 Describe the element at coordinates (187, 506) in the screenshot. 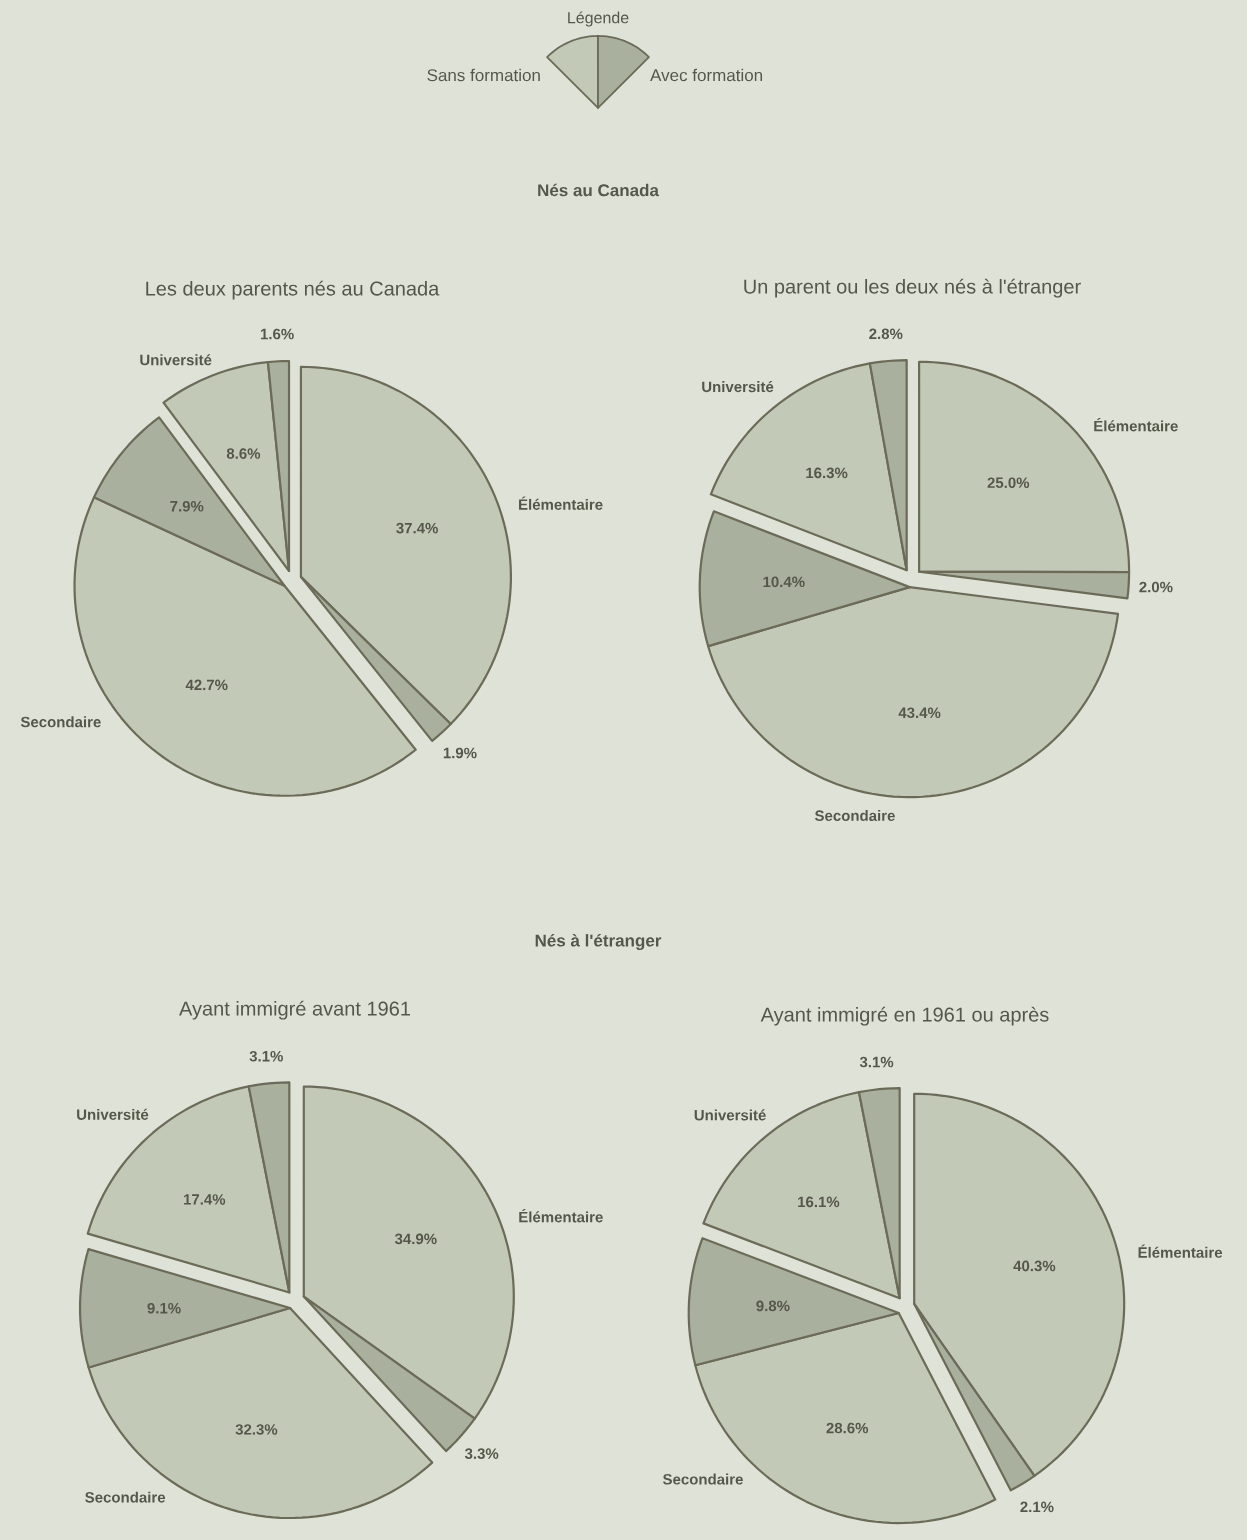

I see `data-label: 7.9%` at that location.